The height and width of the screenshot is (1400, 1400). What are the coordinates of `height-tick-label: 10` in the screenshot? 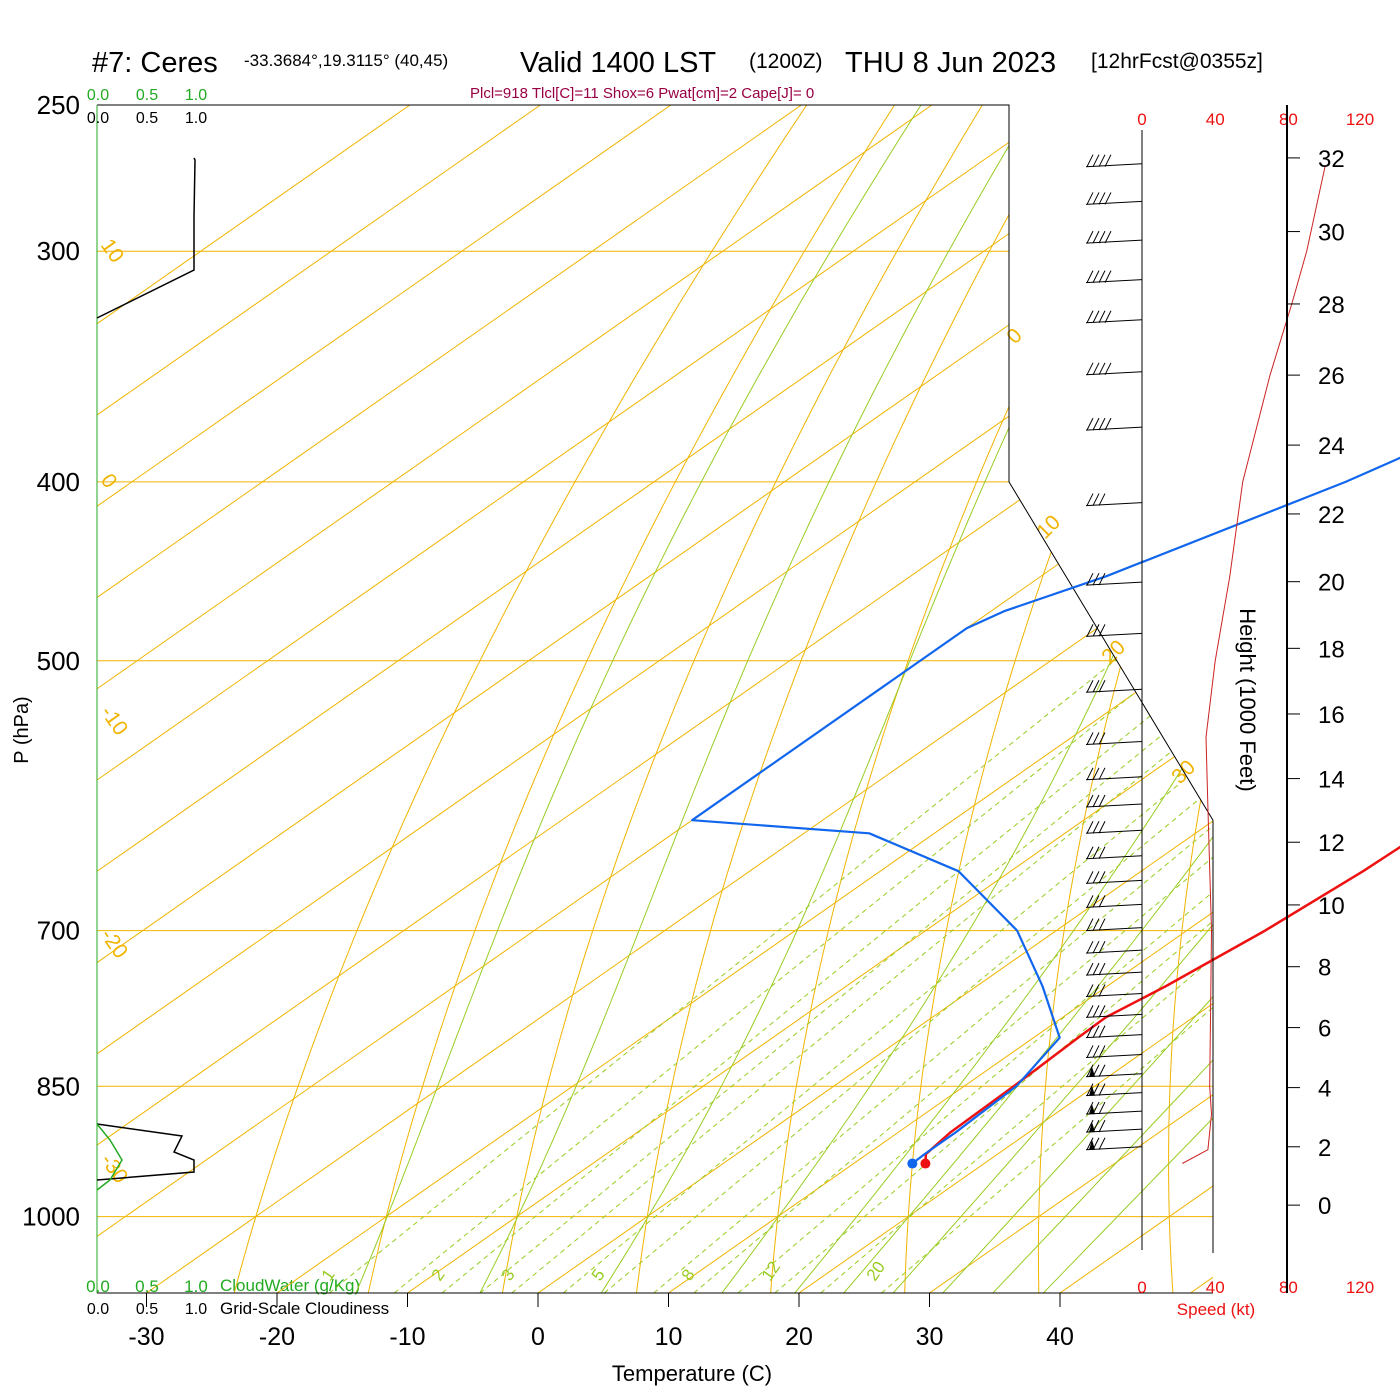 It's located at (1331, 906).